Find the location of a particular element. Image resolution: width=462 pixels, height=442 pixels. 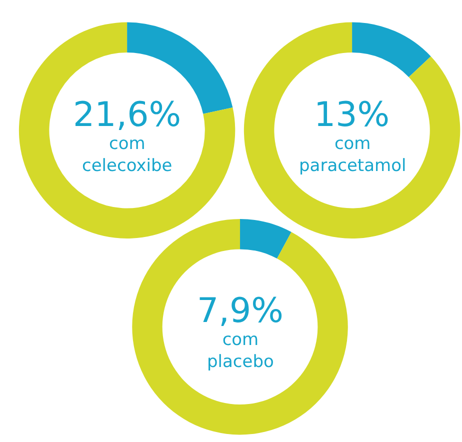

text: 13% is located at coordinates (352, 115).